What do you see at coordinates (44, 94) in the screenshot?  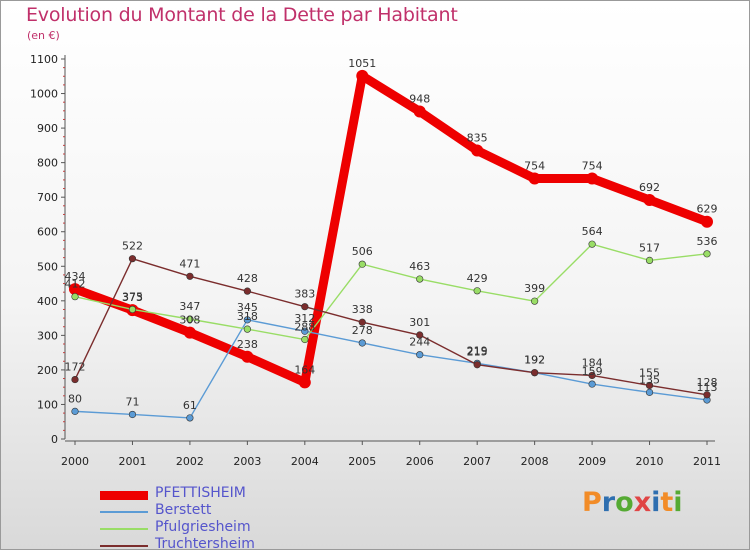 I see `y-tick-label: 1000` at bounding box center [44, 94].